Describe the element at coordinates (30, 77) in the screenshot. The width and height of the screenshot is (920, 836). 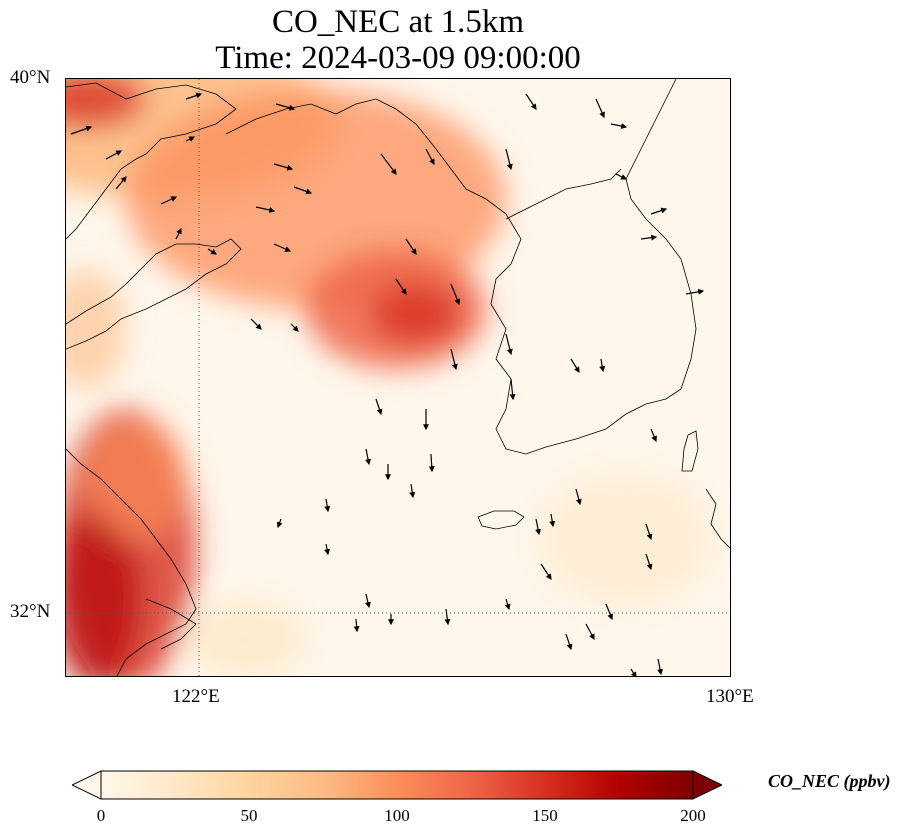
I see `lat-label-40n: 40°N` at that location.